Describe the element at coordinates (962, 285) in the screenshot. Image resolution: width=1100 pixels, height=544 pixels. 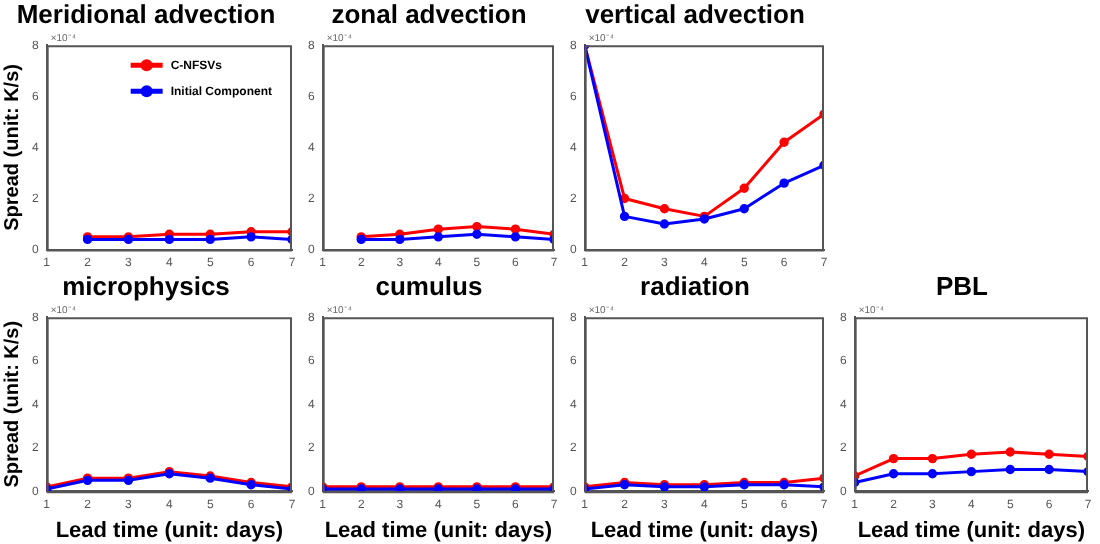
I see `chart-title: PBL` at that location.